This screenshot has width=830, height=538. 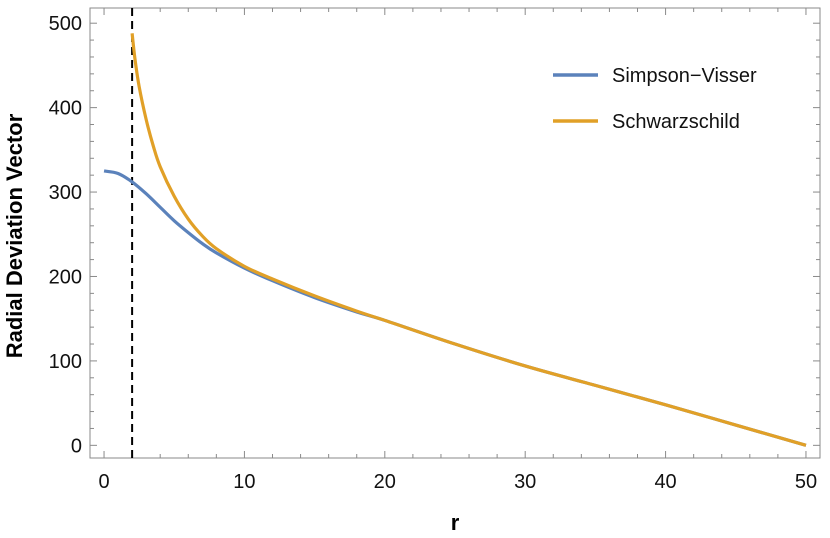 What do you see at coordinates (65, 193) in the screenshot?
I see `y-tick-label: 300` at bounding box center [65, 193].